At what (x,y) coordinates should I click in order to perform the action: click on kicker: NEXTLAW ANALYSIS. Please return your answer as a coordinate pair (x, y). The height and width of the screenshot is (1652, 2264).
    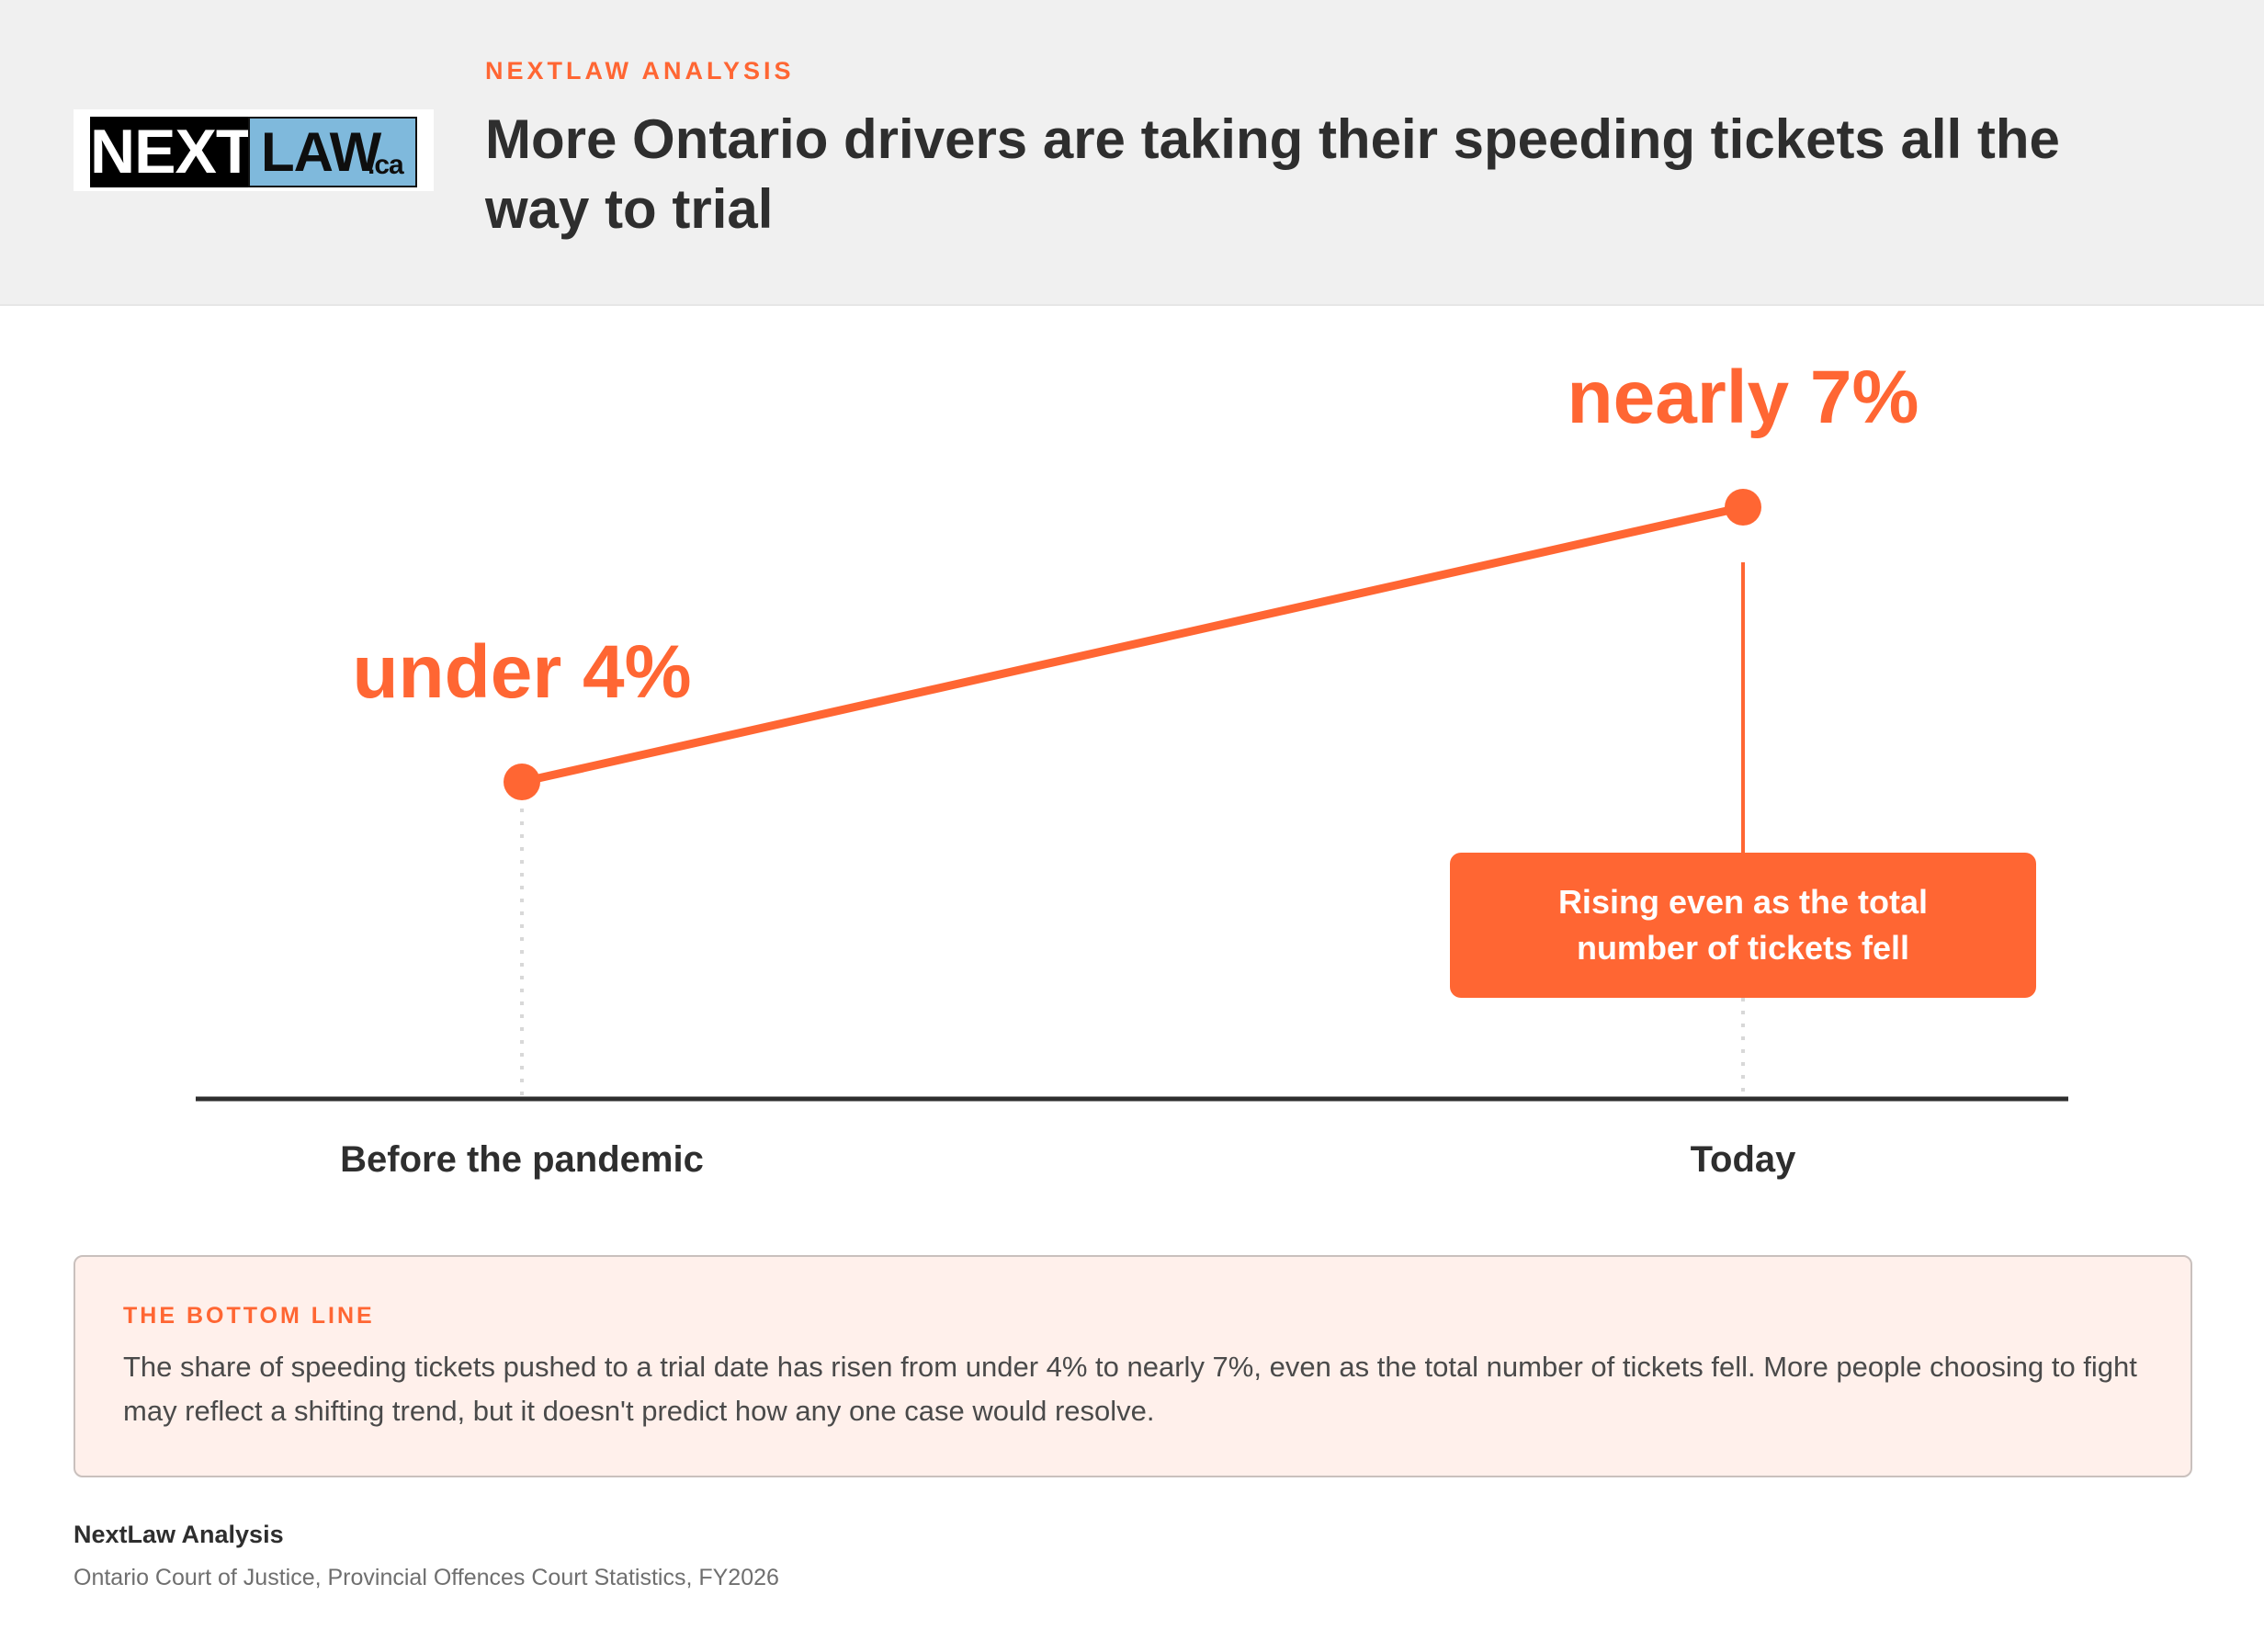
    Looking at the image, I should click on (640, 71).